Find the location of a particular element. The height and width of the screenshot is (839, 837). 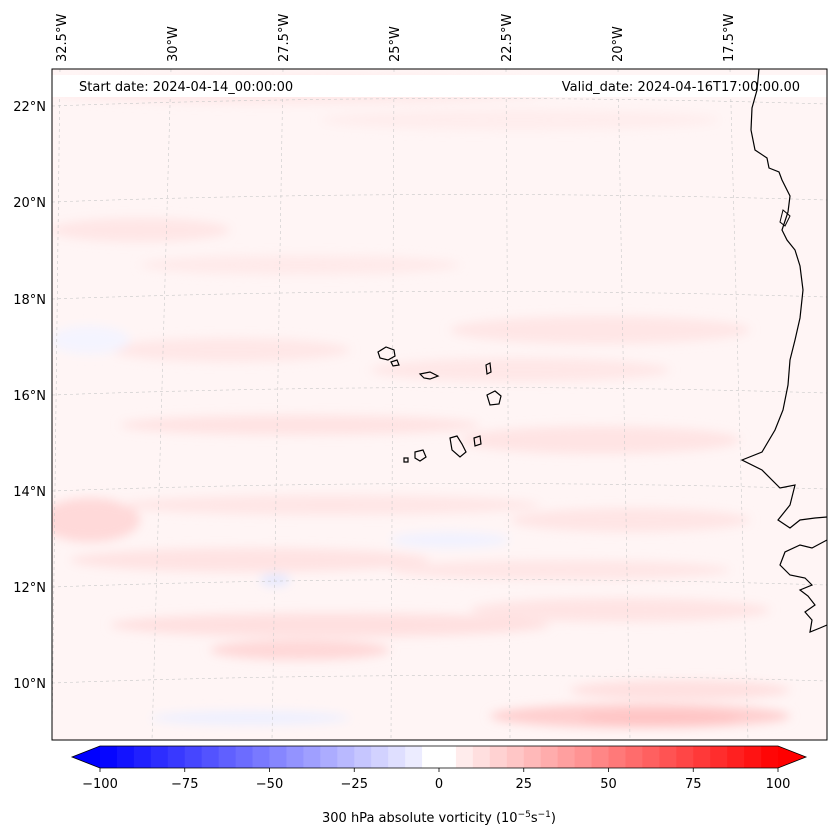

africa-coastline-south is located at coordinates (803, 586).